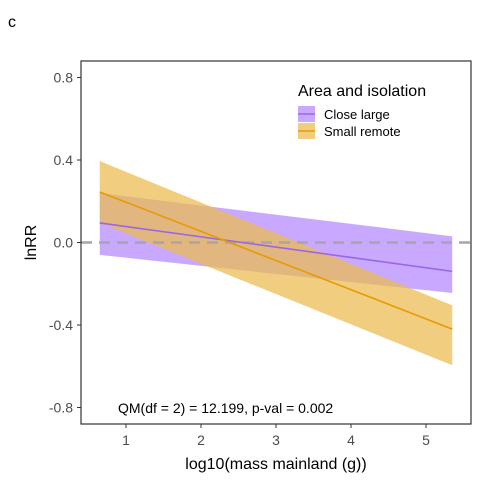 Image resolution: width=480 pixels, height=480 pixels. I want to click on y-axis: -0.8 -0.4 0.0 0.4 0.8, so click(65, 243).